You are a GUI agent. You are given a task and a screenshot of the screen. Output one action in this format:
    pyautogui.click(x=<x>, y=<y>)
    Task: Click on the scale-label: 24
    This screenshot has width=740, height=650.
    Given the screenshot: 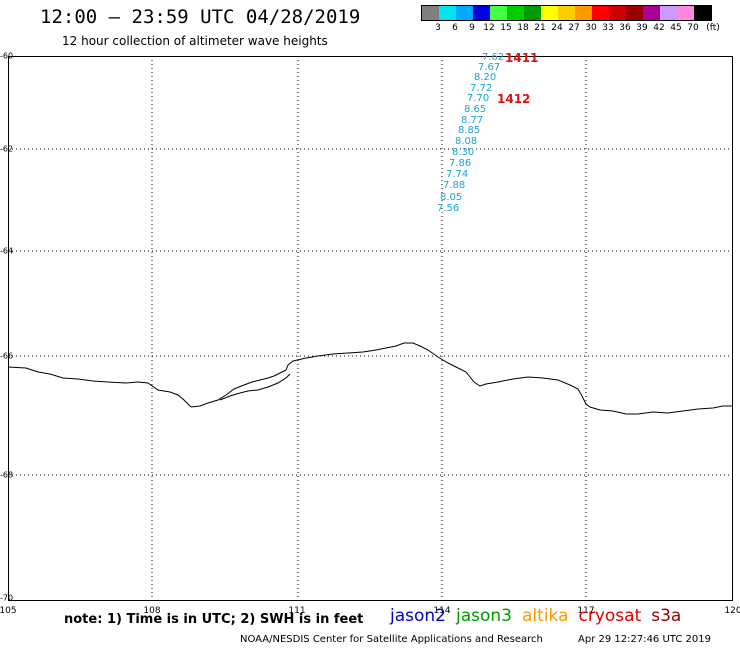 What is the action you would take?
    pyautogui.click(x=557, y=28)
    